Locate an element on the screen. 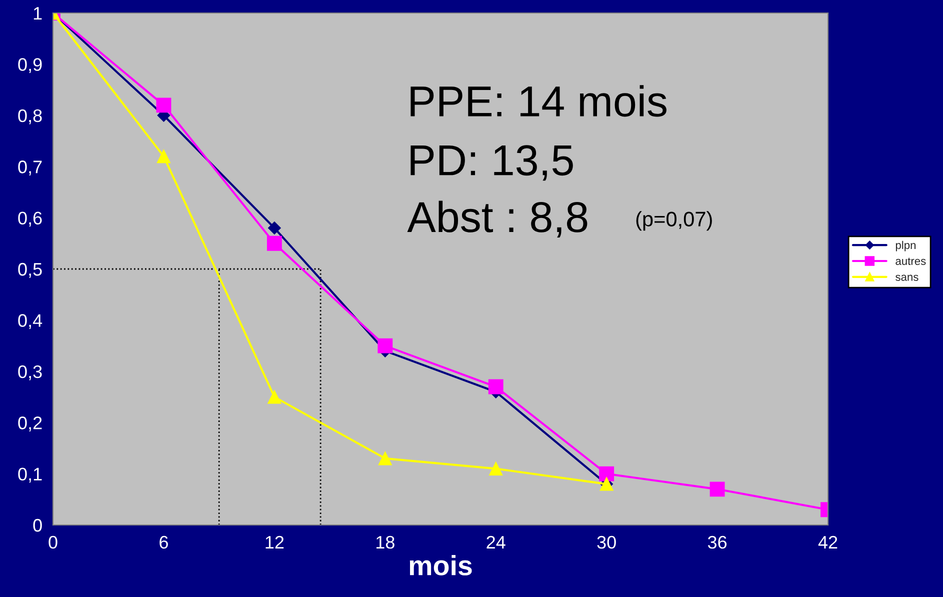  y-tick-label: 0,4 is located at coordinates (30, 322).